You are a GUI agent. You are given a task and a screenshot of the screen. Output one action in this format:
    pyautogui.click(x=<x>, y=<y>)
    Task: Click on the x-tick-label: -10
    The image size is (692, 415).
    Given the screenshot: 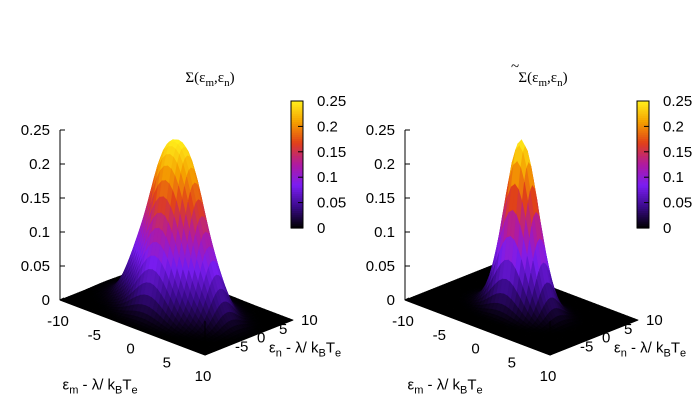 What is the action you would take?
    pyautogui.click(x=58, y=321)
    